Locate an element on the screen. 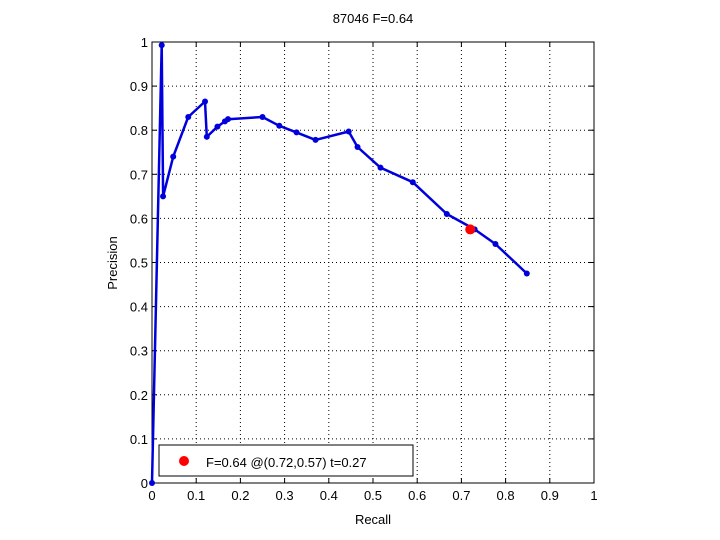  legend-label: F=0.64 @(0.72,0.57) t=0.27 is located at coordinates (286, 462).